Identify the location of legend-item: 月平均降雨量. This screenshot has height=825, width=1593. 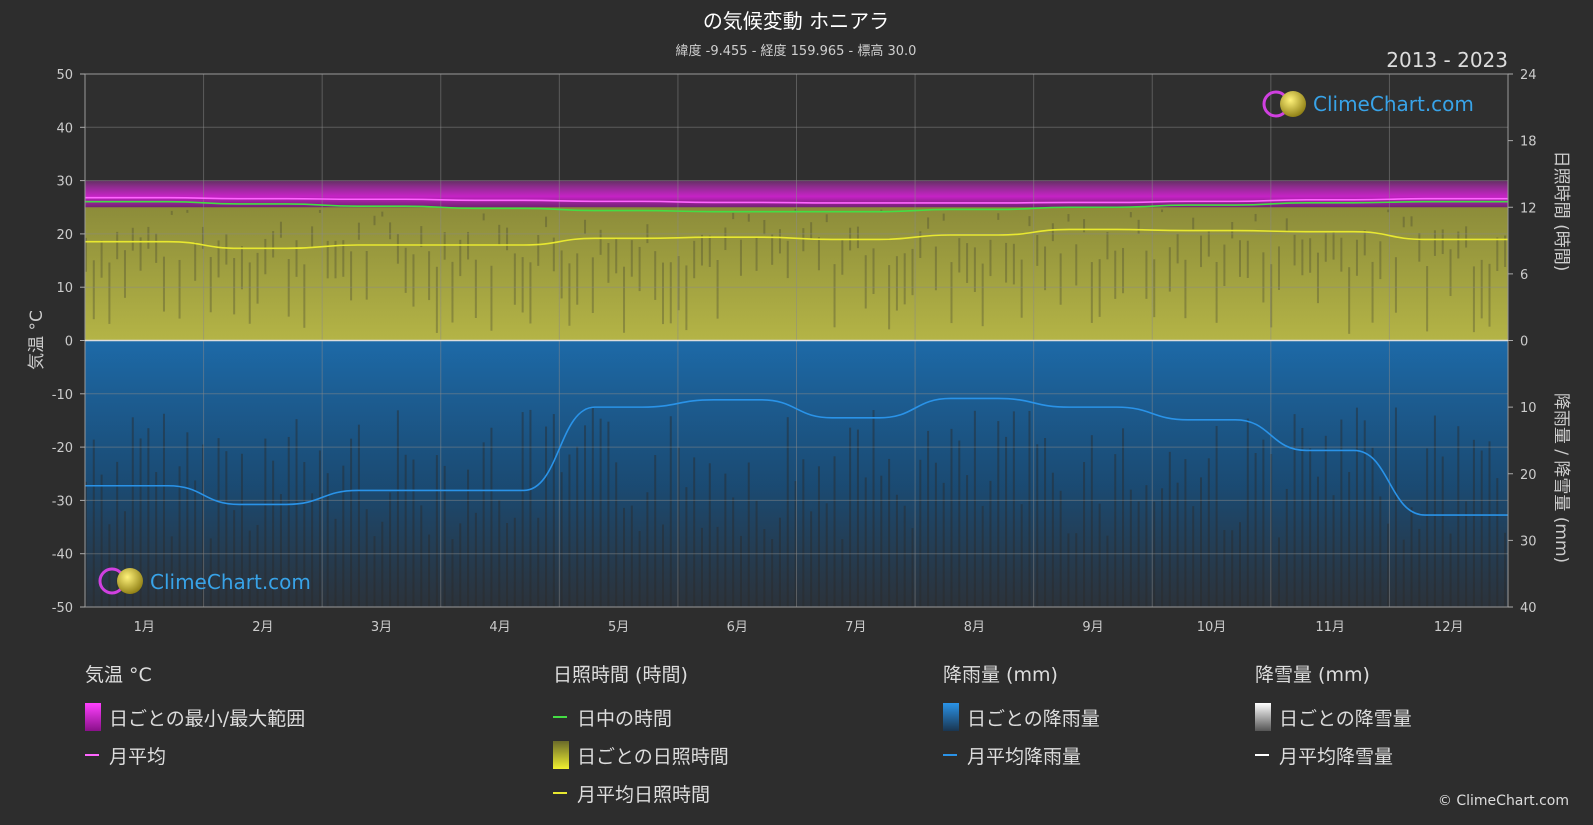
(1021, 755).